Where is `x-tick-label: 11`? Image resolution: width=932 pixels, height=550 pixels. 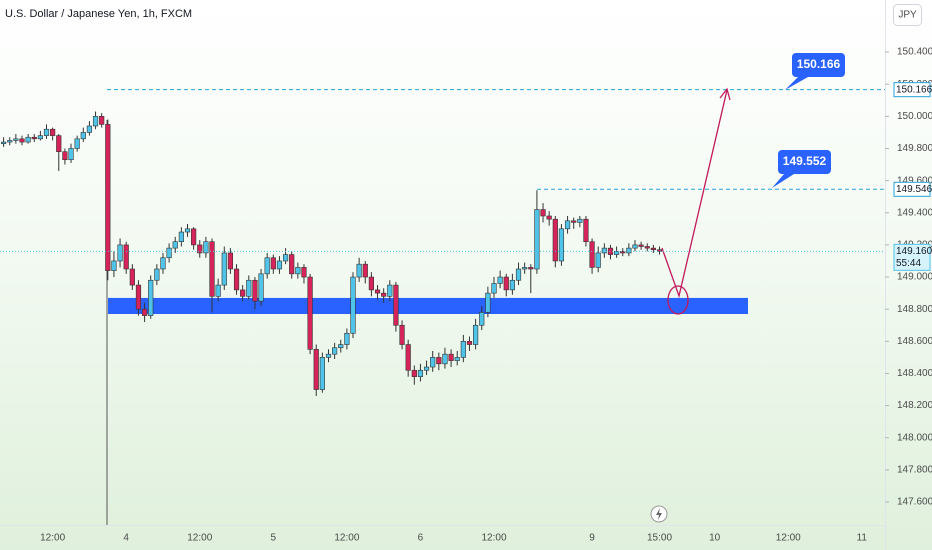
x-tick-label: 11 is located at coordinates (862, 538).